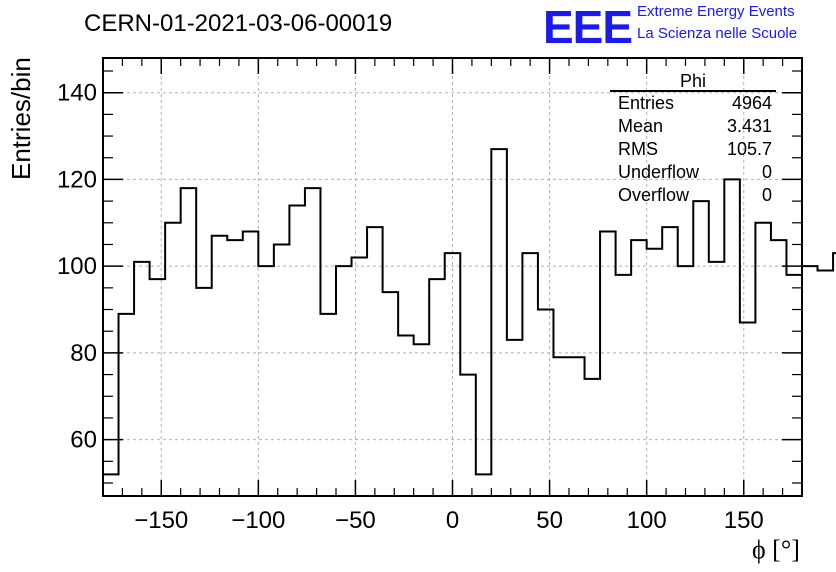  What do you see at coordinates (77, 93) in the screenshot?
I see `y-tick-label: 140` at bounding box center [77, 93].